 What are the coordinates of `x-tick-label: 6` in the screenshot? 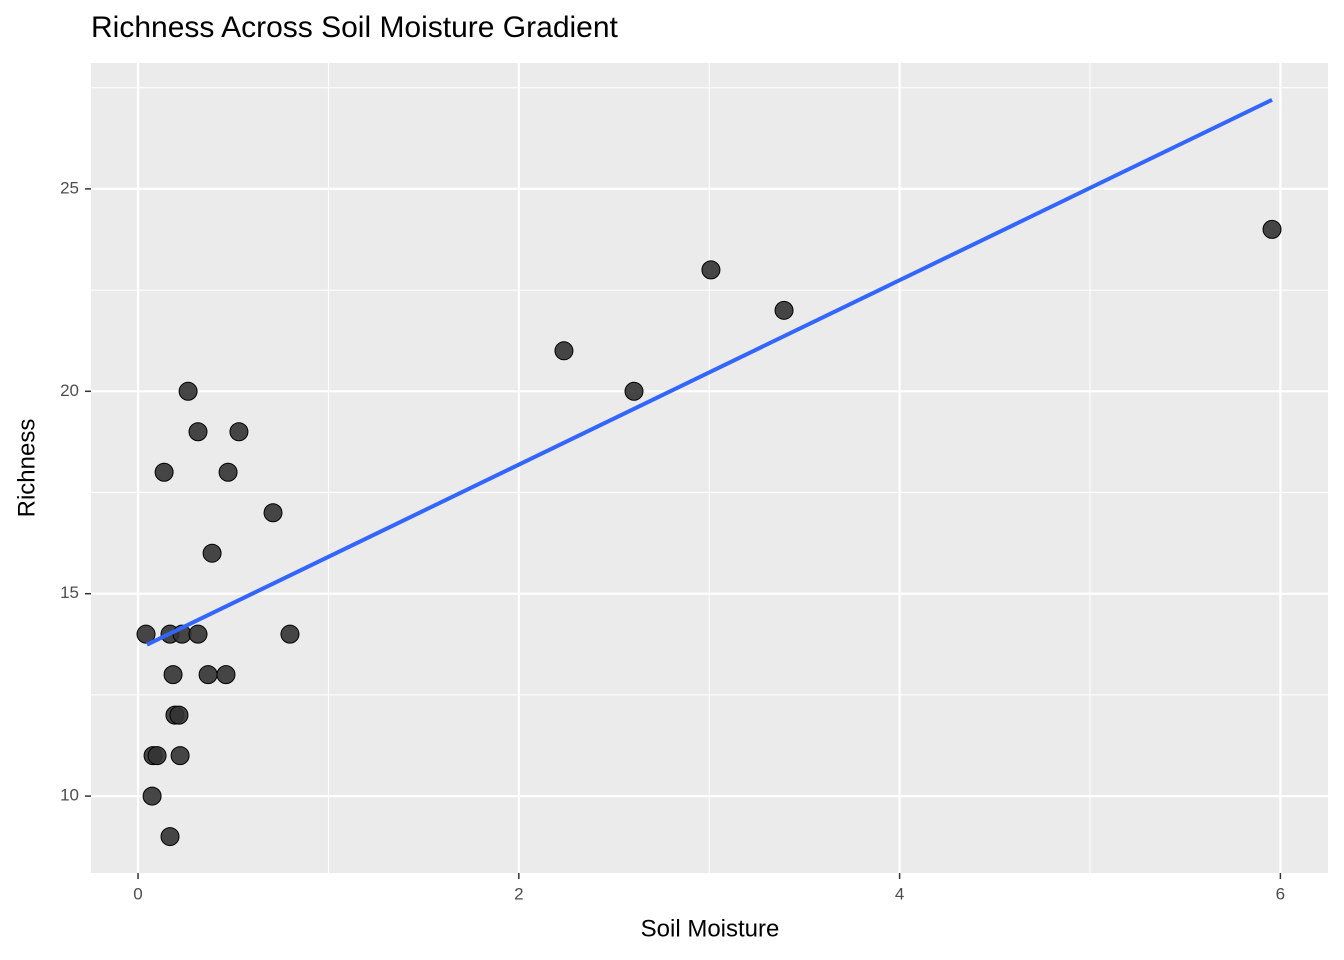 It's located at (1280, 893).